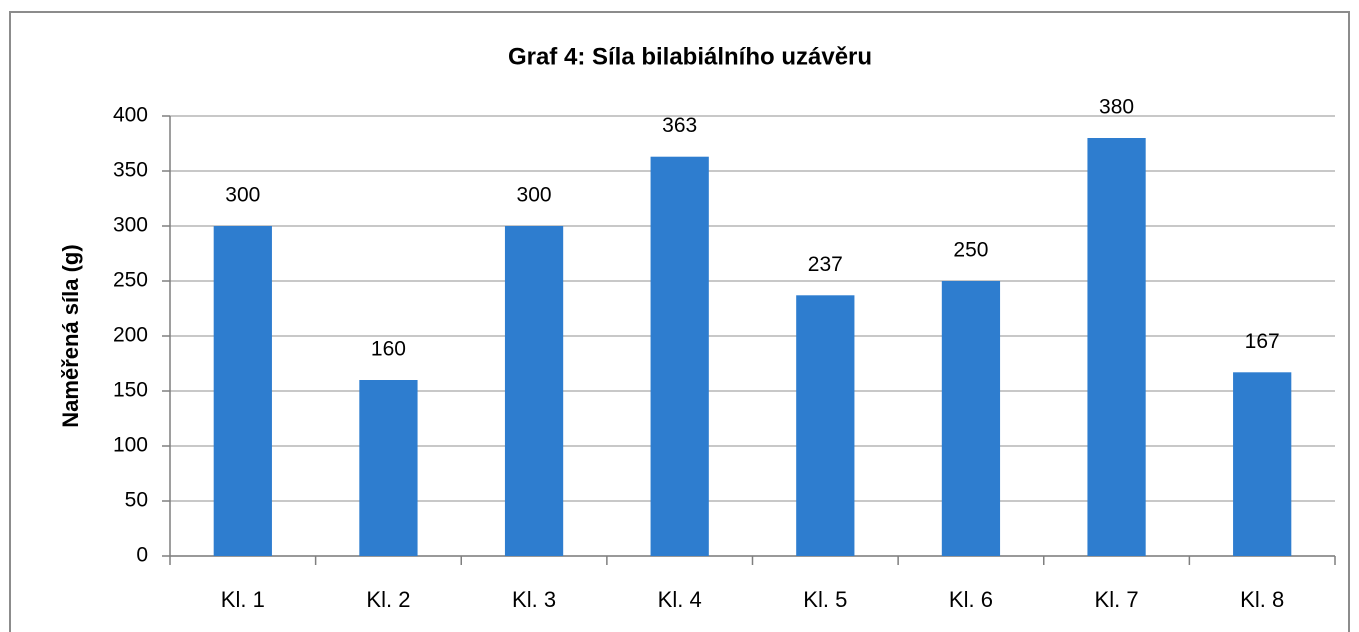 The width and height of the screenshot is (1359, 632). What do you see at coordinates (971, 599) in the screenshot?
I see `x-tick-label: Kl. 6` at bounding box center [971, 599].